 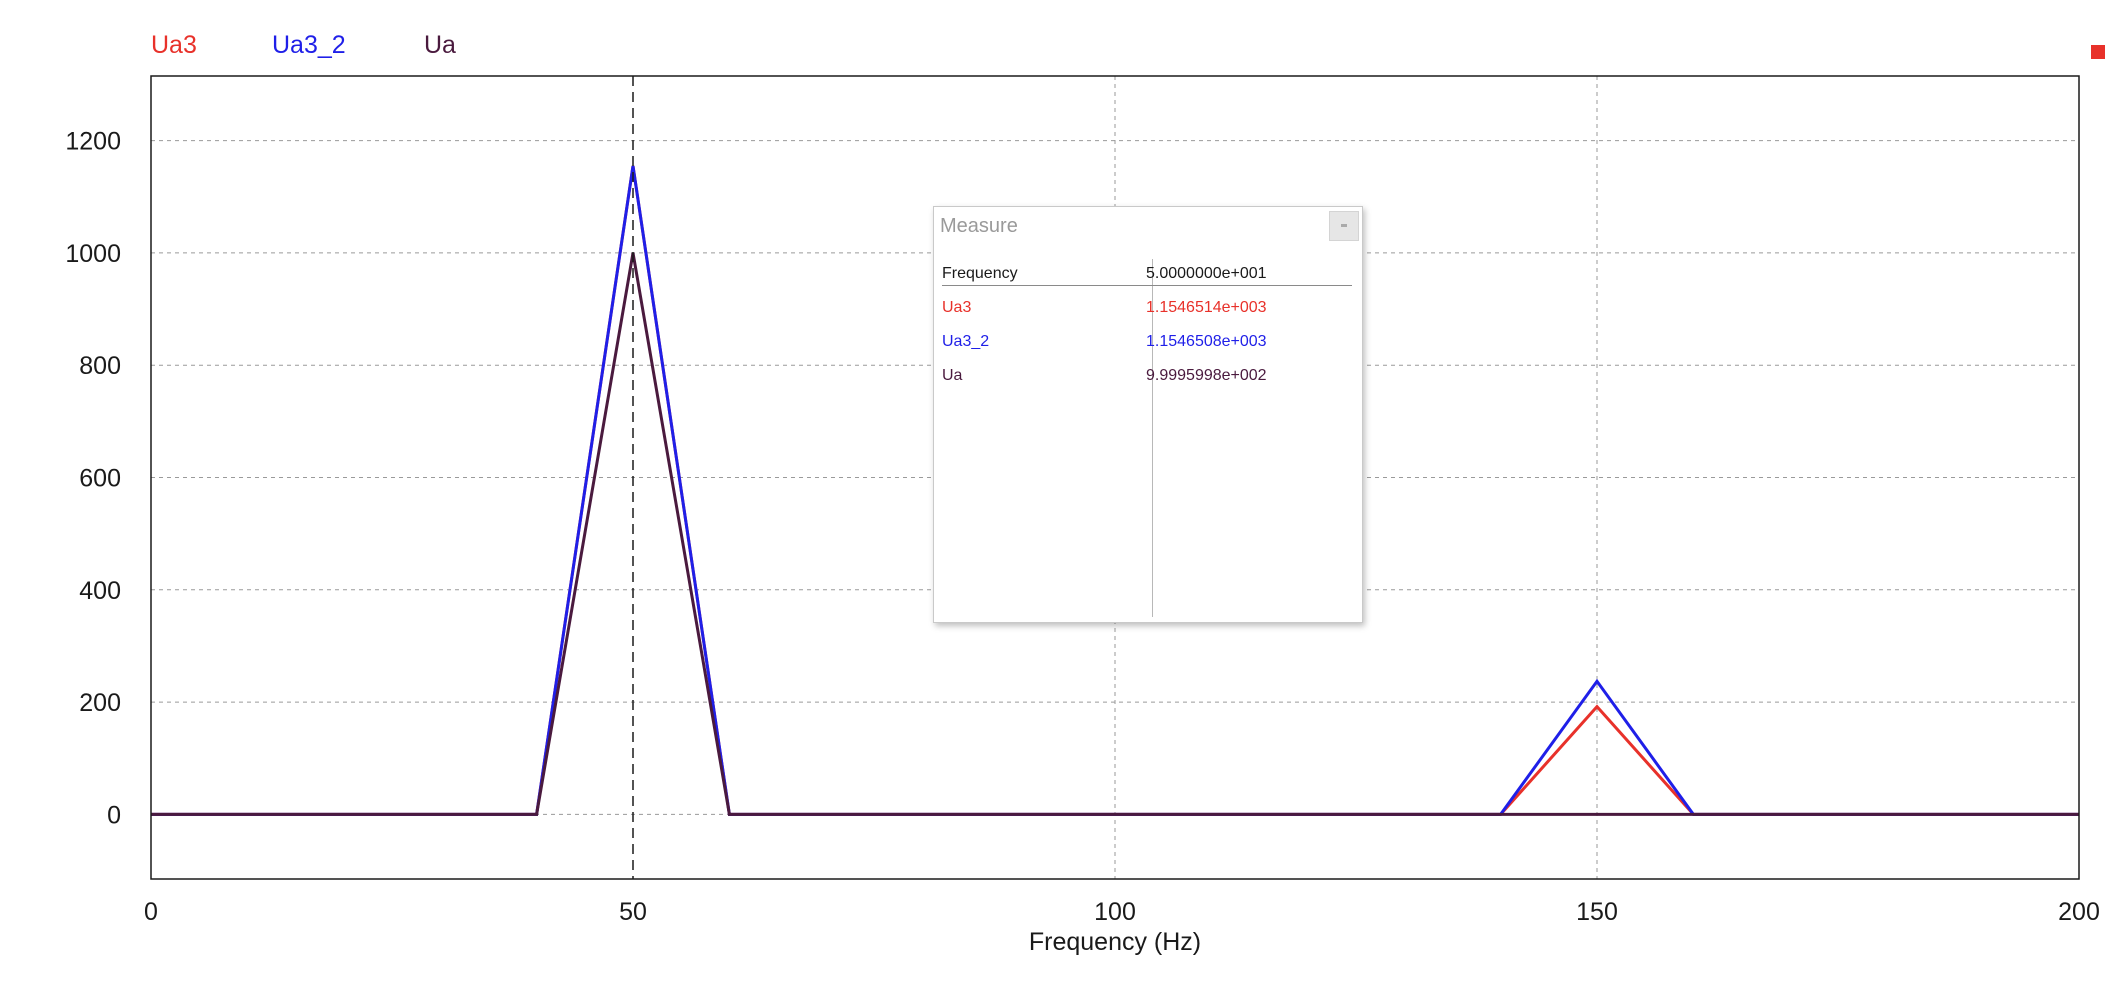 What do you see at coordinates (440, 45) in the screenshot?
I see `legend-item-Ua: Ua` at bounding box center [440, 45].